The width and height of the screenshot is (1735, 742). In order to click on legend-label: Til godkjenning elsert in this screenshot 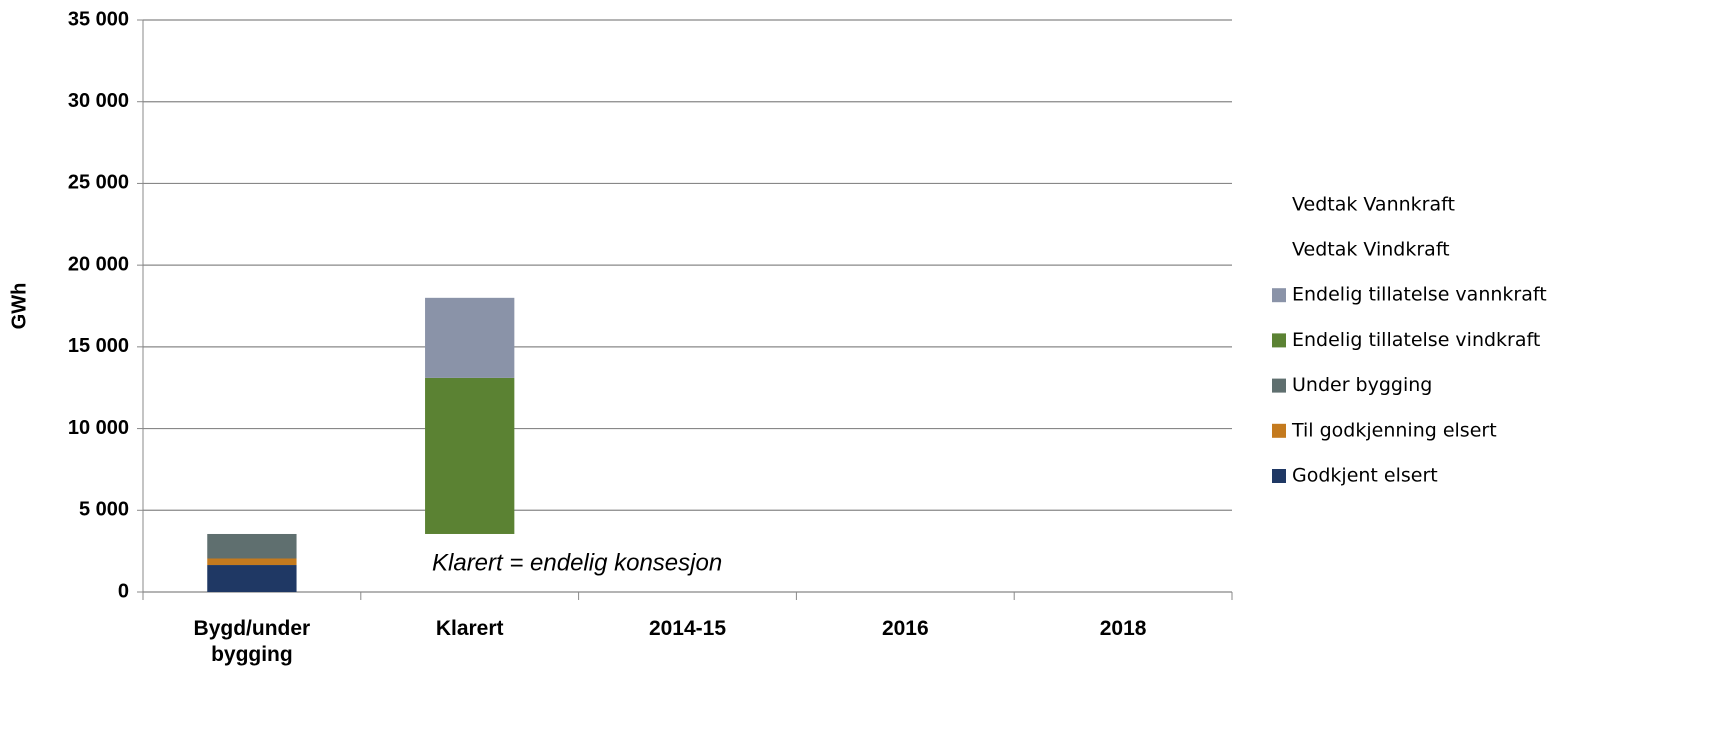, I will do `click(1394, 430)`.